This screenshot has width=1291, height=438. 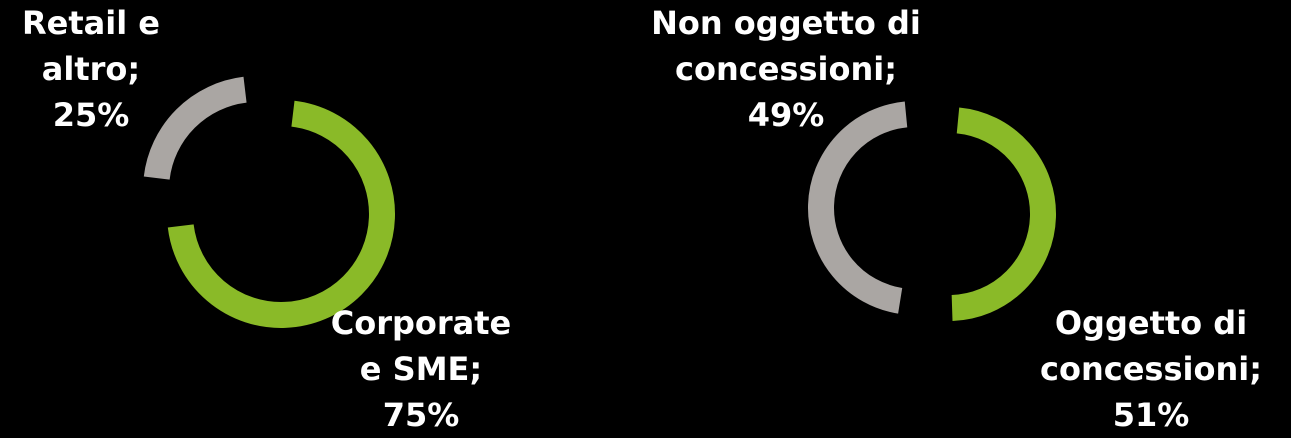 What do you see at coordinates (1151, 323) in the screenshot?
I see `slice-label-oggetto-line1: Oggetto di` at bounding box center [1151, 323].